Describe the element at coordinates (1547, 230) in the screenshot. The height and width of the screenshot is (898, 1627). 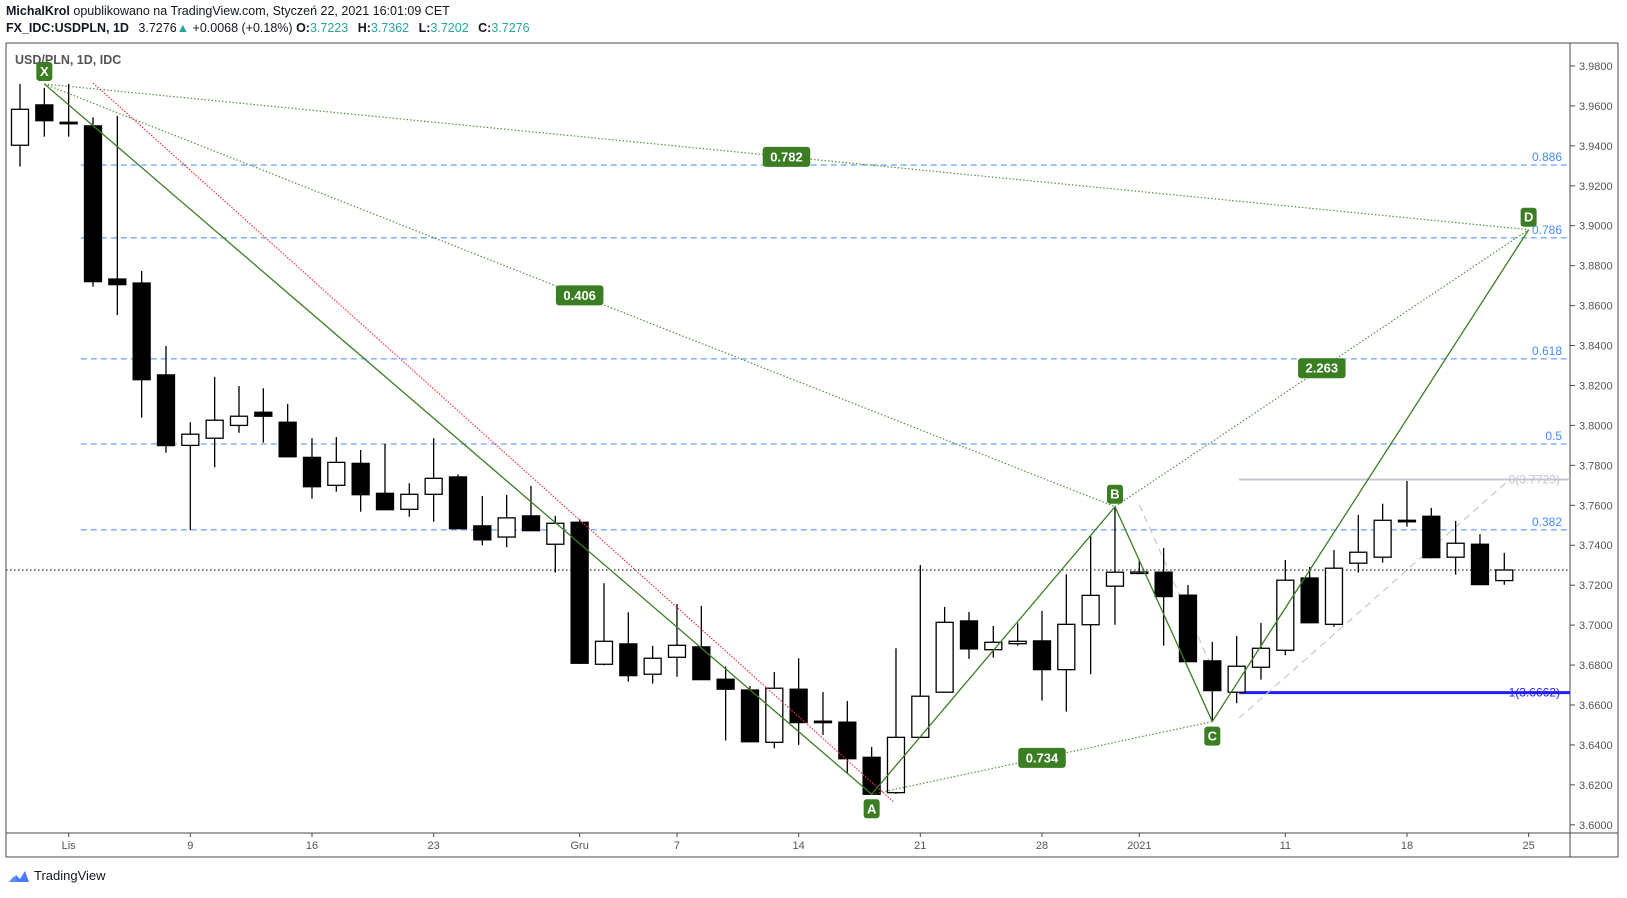
I see `fib-level-label: 0.786` at that location.